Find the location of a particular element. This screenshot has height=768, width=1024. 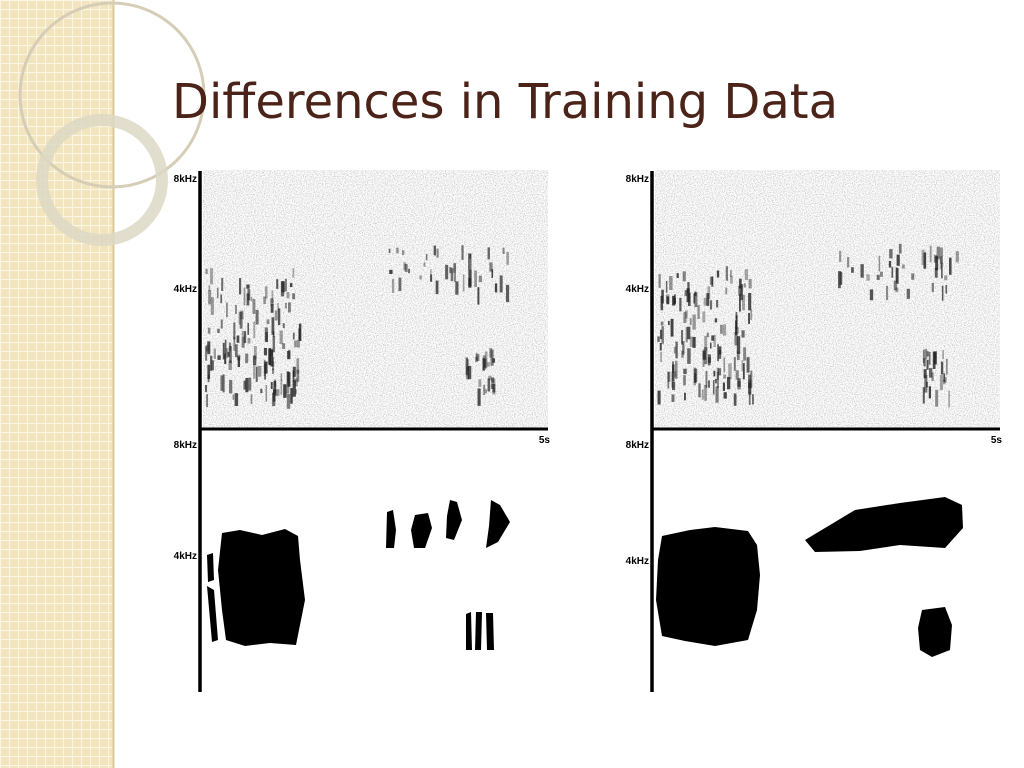

axis-label: 4kHz is located at coordinates (637, 561).